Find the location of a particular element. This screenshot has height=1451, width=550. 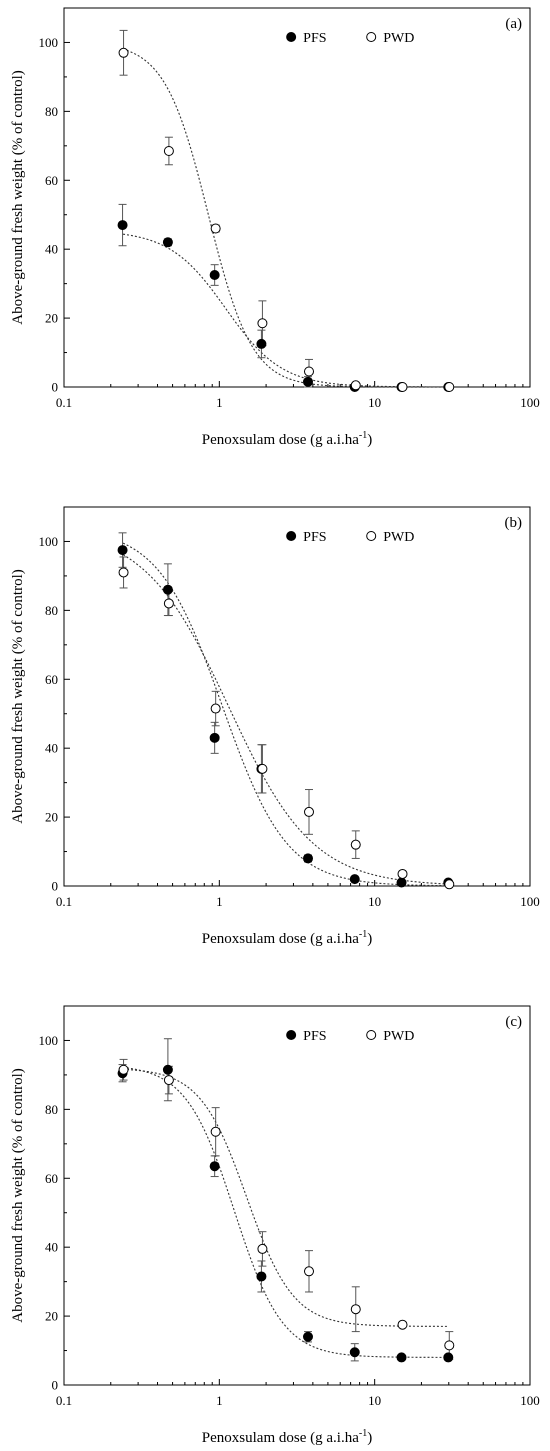

panel-label: (a) is located at coordinates (513, 24).